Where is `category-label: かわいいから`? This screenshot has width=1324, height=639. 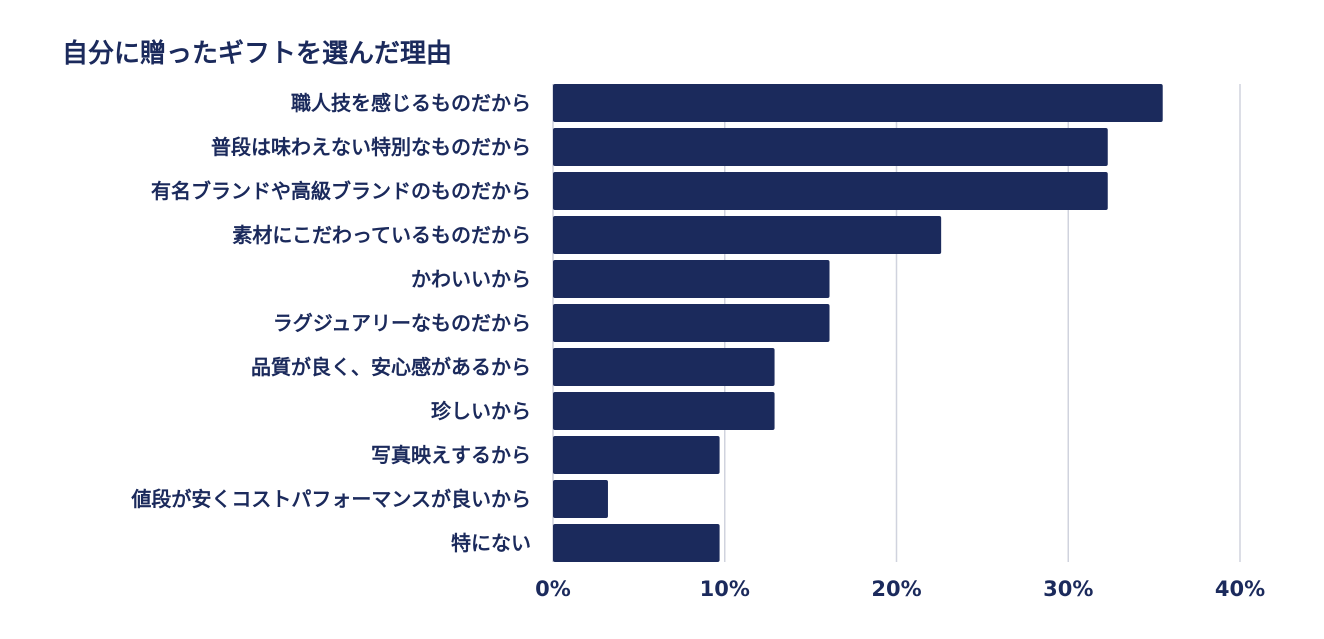 category-label: かわいいから is located at coordinates (471, 279).